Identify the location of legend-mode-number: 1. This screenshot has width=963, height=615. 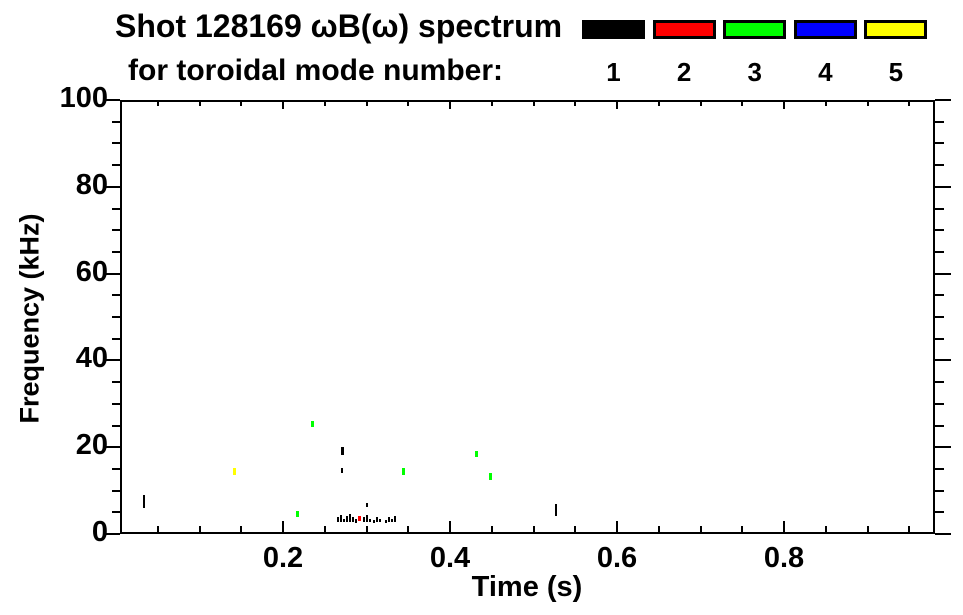
(613, 72).